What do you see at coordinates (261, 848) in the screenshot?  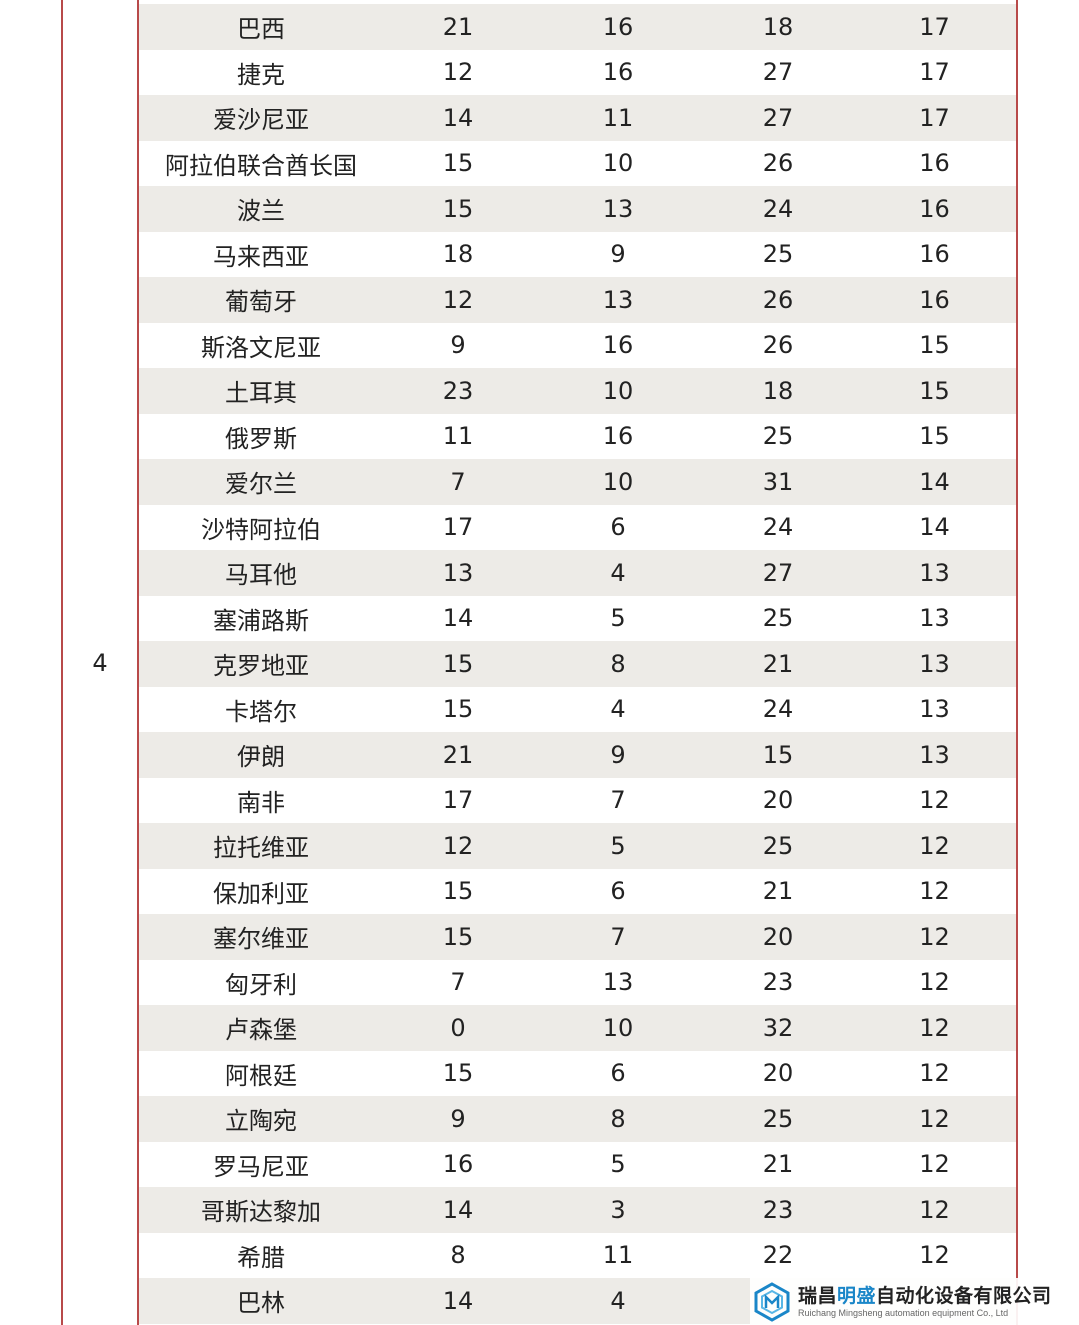 I see `country-cell: 拉托维亚` at bounding box center [261, 848].